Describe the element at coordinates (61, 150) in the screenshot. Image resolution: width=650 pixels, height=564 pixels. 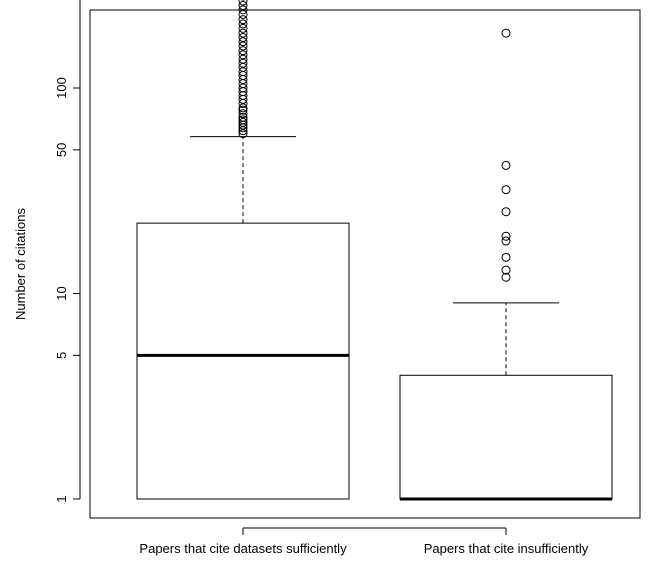
I see `y-tick-label: 50` at that location.